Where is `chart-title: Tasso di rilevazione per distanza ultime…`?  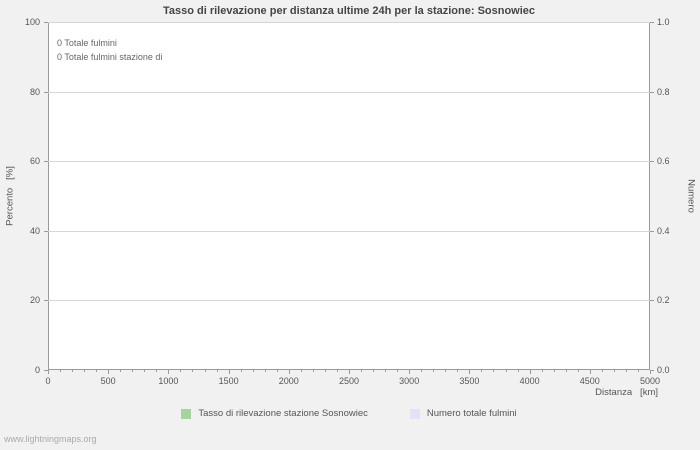
chart-title: Tasso di rilevazione per distanza ultime… is located at coordinates (349, 11).